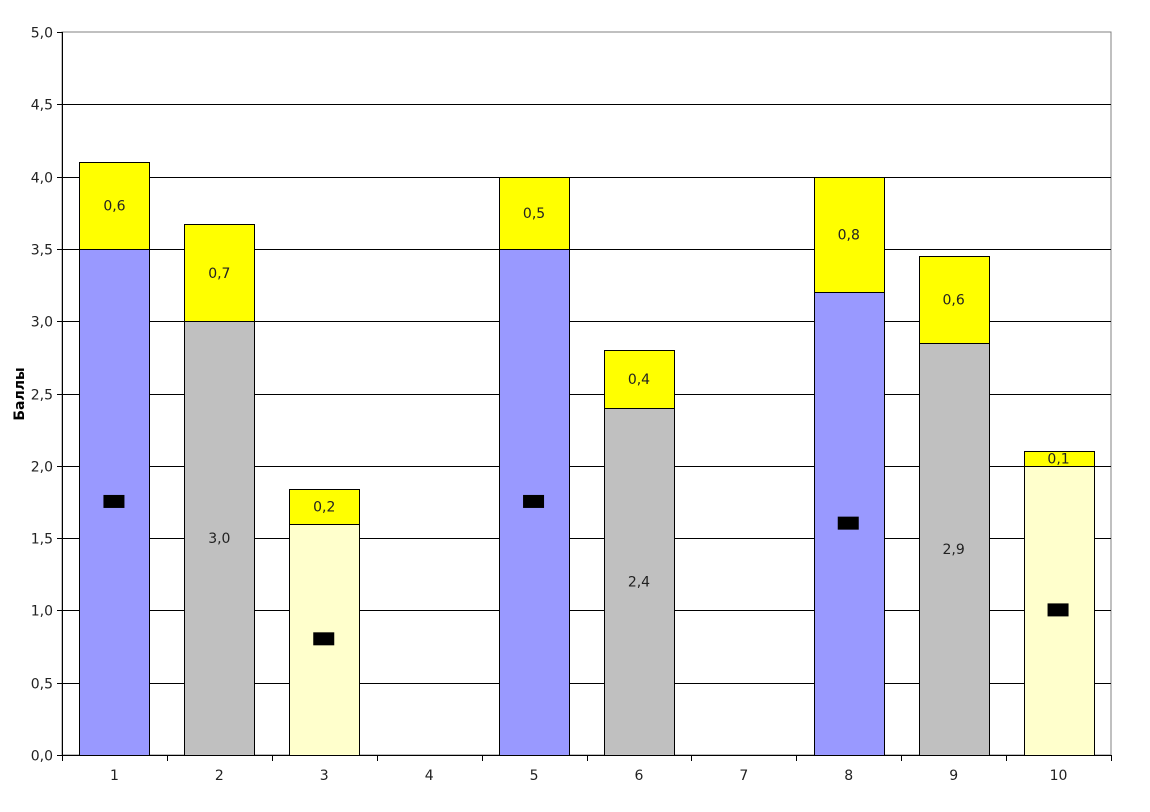 The image size is (1150, 812). What do you see at coordinates (219, 776) in the screenshot?
I see `x-tick-label: 2` at bounding box center [219, 776].